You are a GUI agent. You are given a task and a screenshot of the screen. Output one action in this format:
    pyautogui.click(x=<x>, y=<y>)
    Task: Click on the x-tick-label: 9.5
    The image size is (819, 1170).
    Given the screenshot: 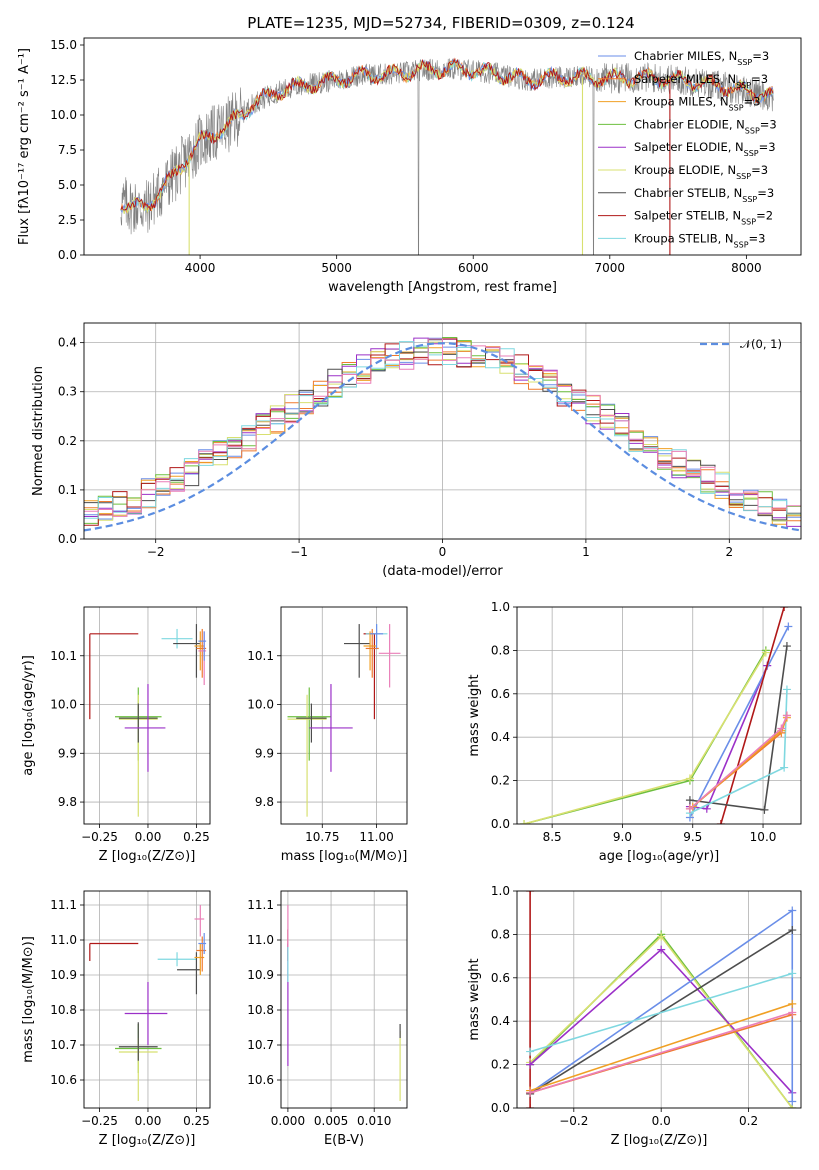 What is the action you would take?
    pyautogui.click(x=692, y=837)
    